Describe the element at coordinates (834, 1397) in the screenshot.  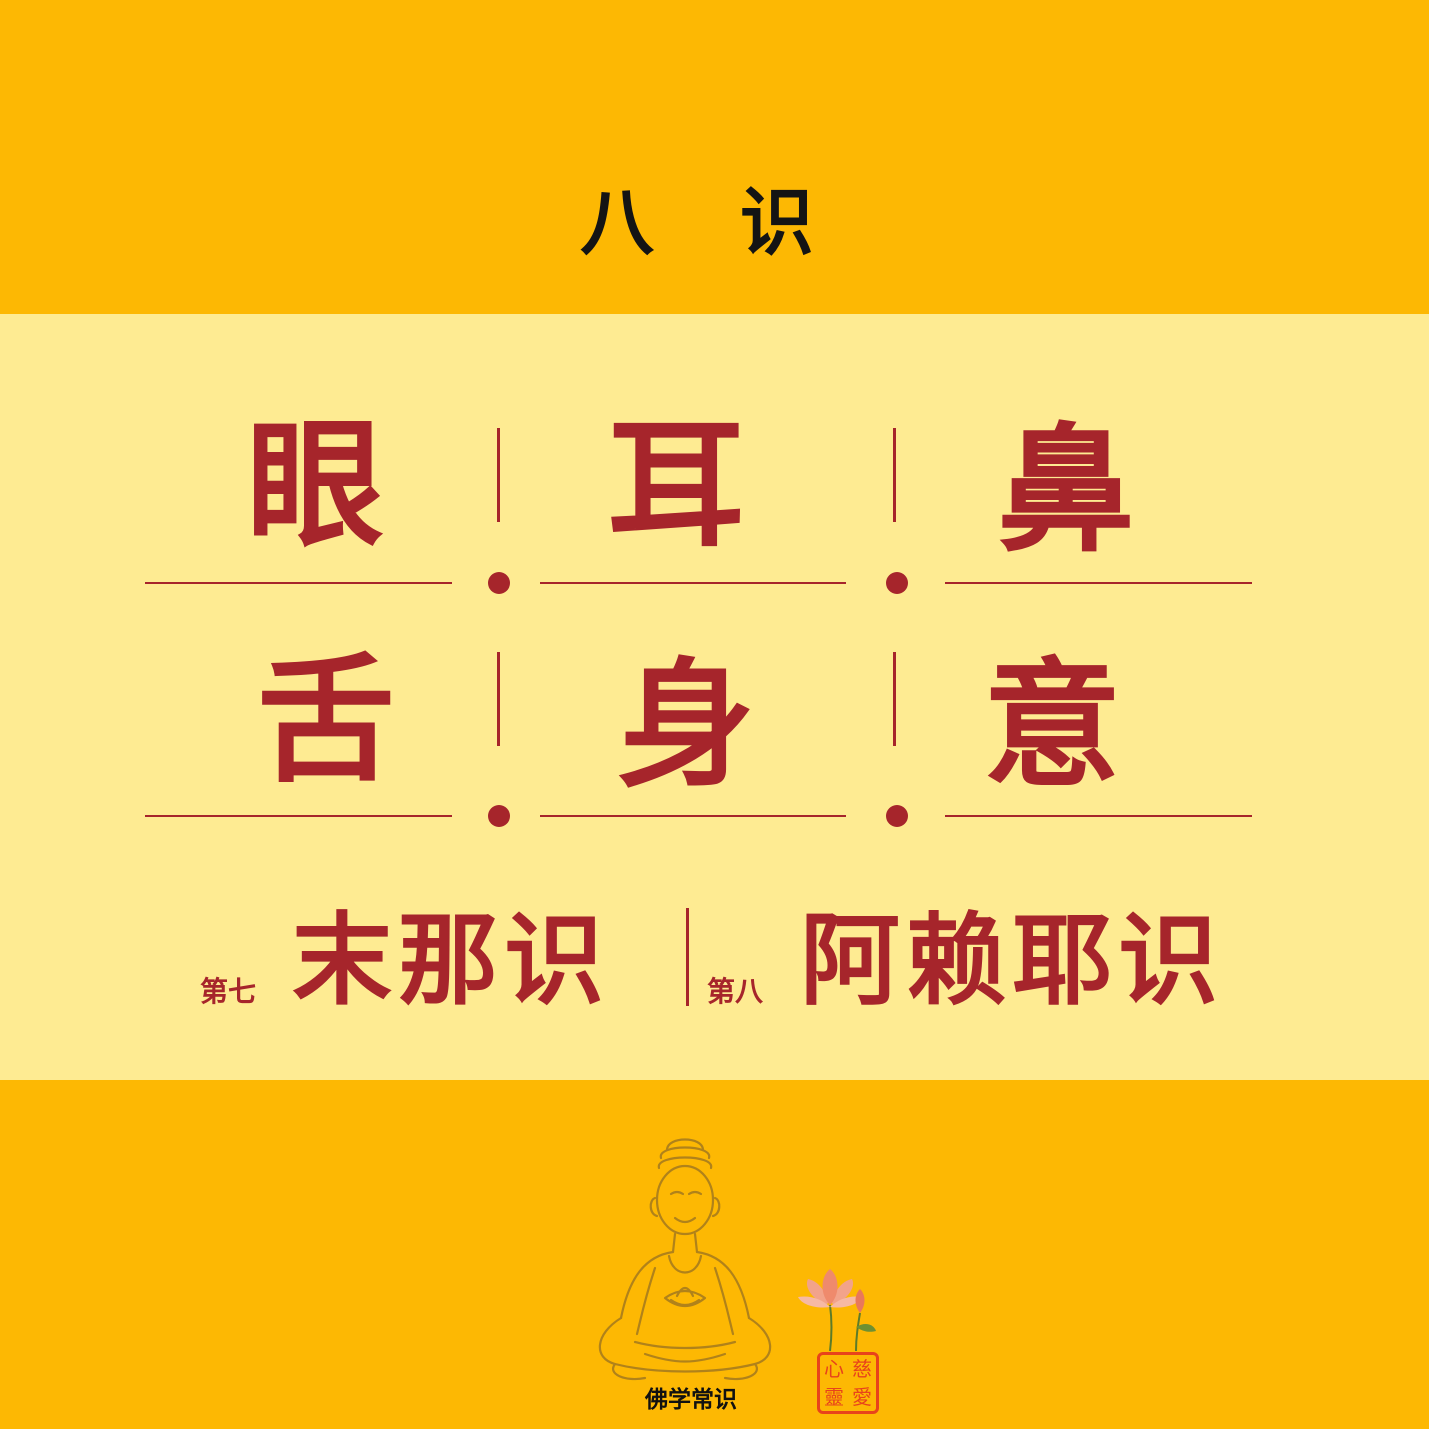
I see `seal-char: 靈` at that location.